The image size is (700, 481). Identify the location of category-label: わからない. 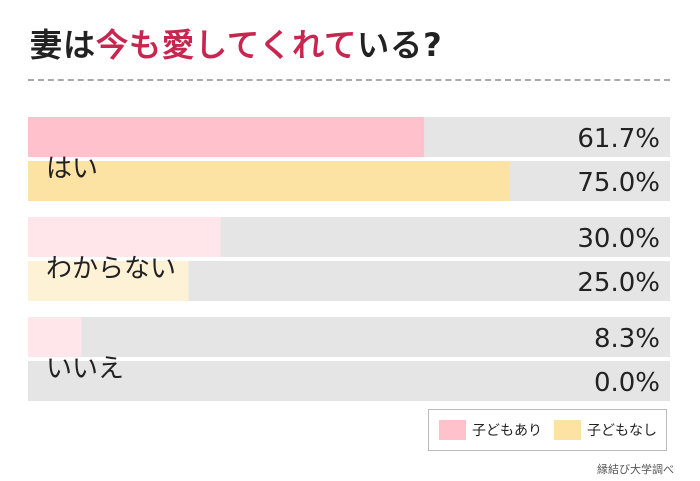
(111, 269).